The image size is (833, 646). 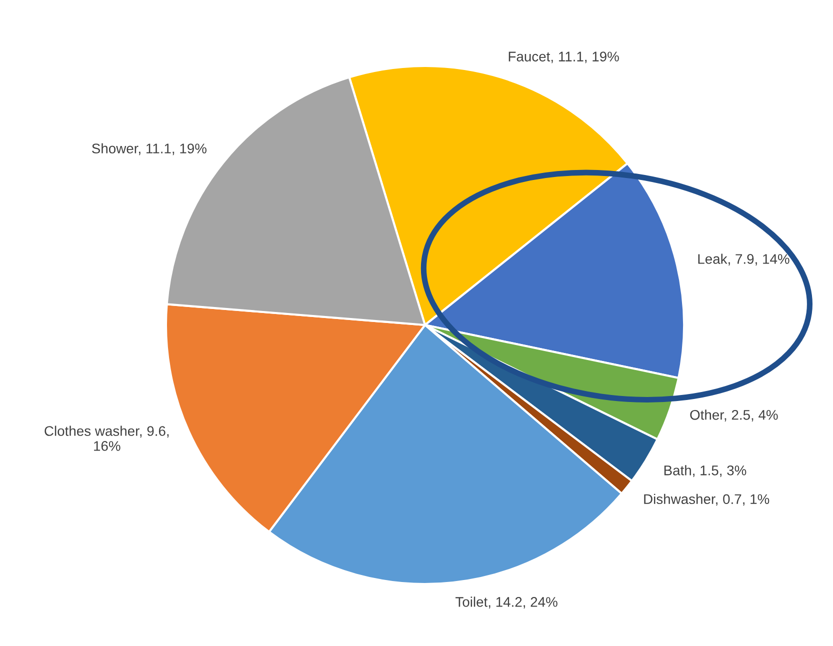 I want to click on slice-label: Other, 2.5, 4%, so click(x=734, y=416).